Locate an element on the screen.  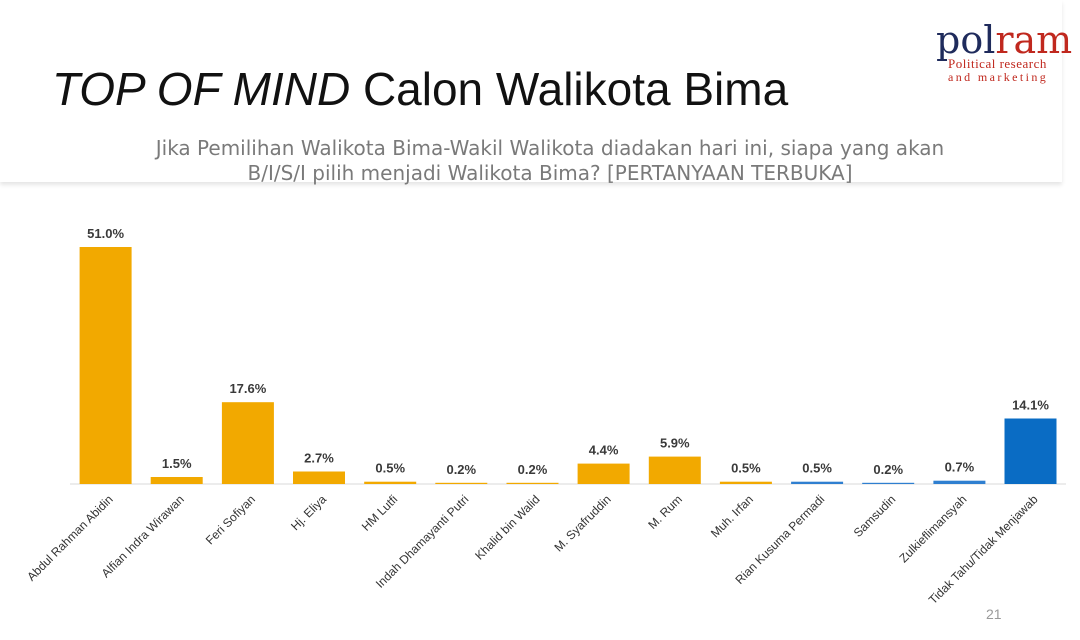
category-tick-label: Zulkieflimansyah is located at coordinates (932, 528).